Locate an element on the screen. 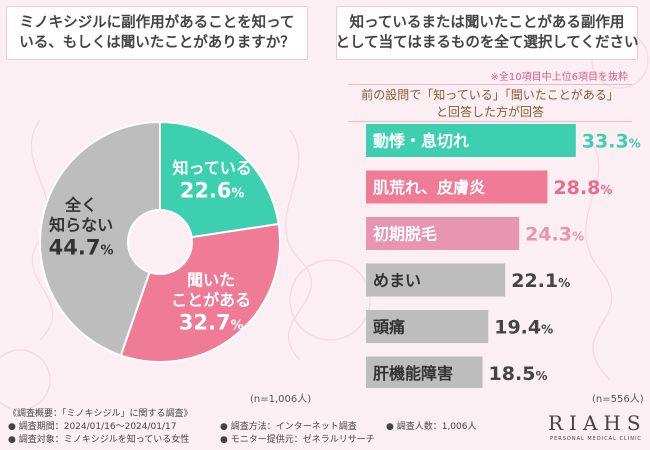 The height and width of the screenshot is (450, 650). bar-label-3: めまい is located at coordinates (397, 280).